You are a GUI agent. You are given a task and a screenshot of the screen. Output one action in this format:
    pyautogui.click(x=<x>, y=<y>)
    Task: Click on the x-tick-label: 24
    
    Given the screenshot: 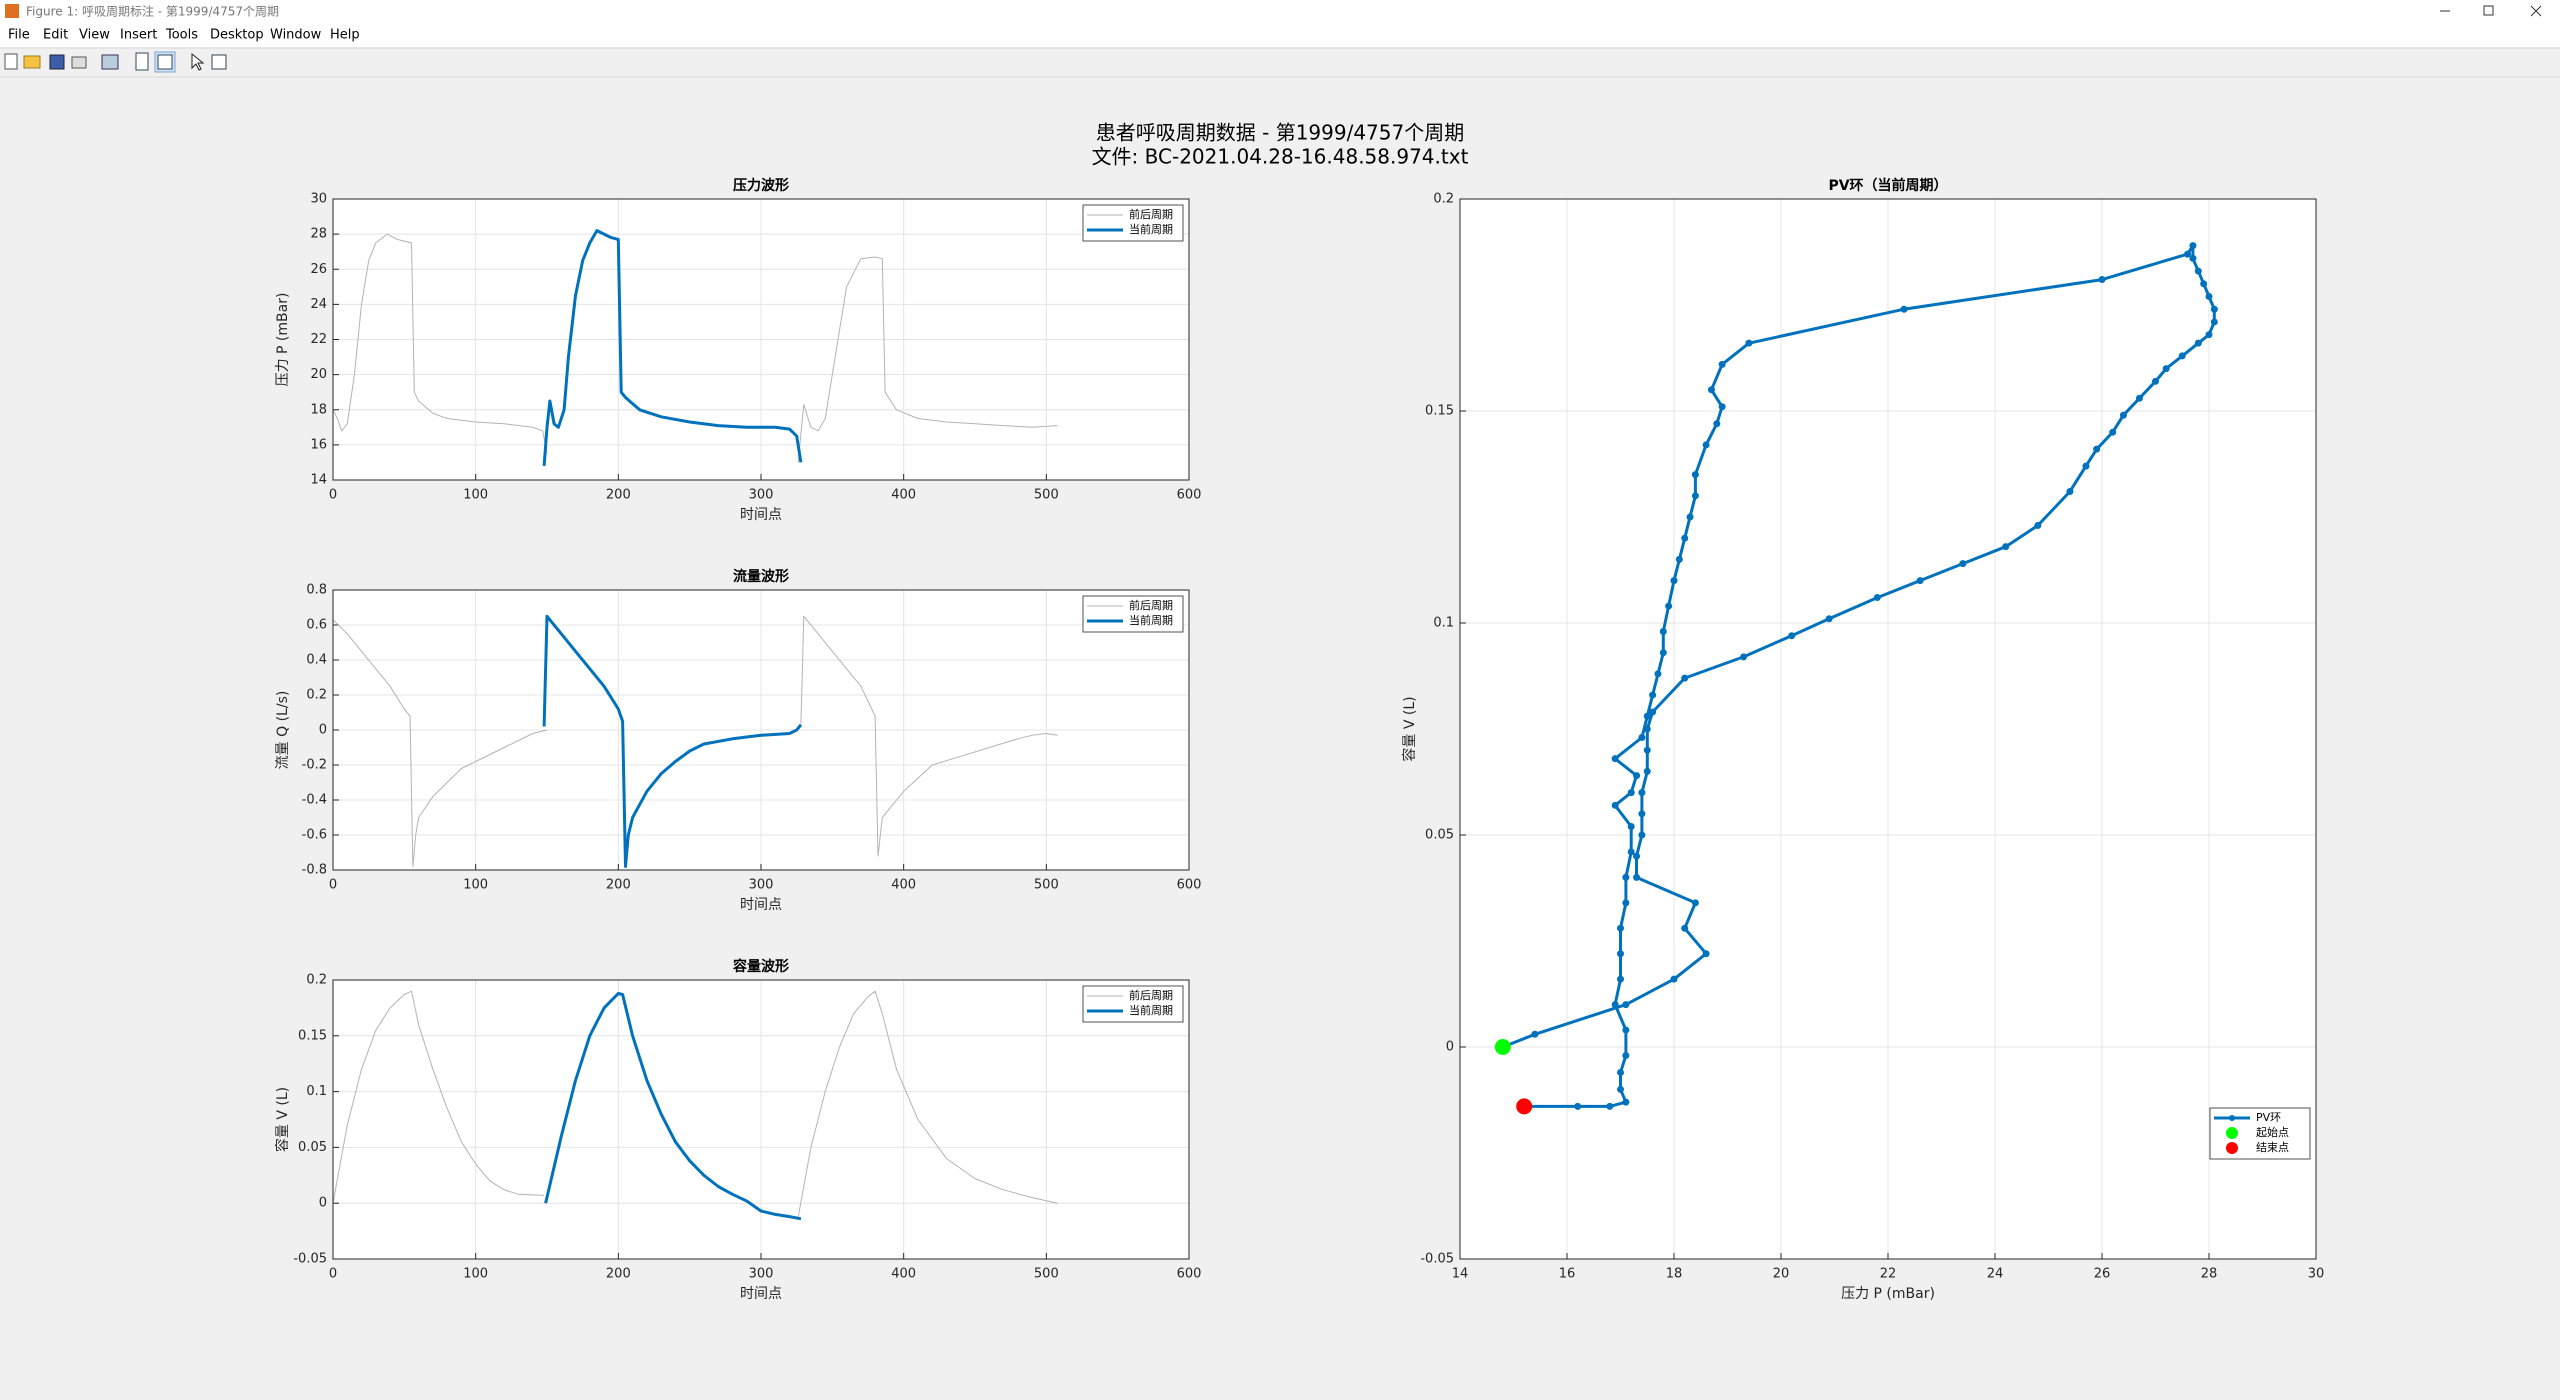 What is the action you would take?
    pyautogui.click(x=1995, y=1274)
    